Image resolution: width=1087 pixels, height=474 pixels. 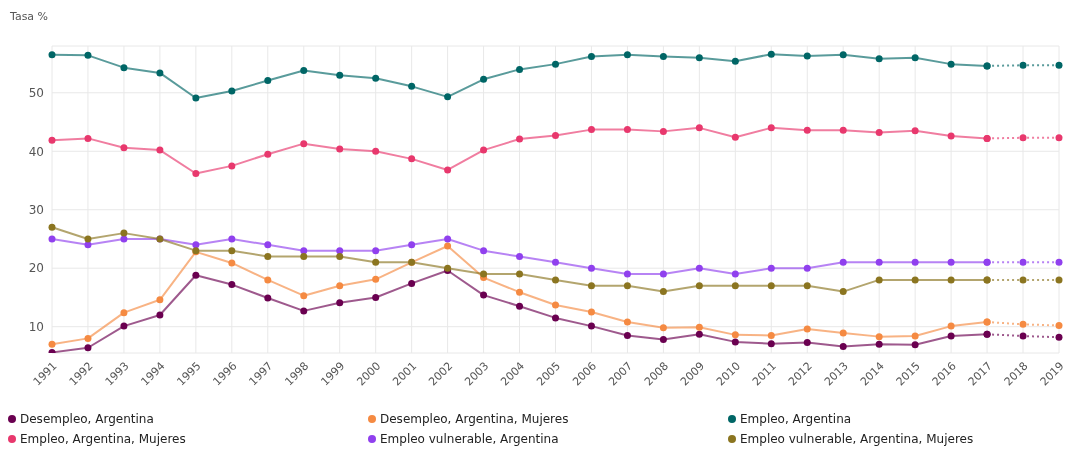 I want to click on y-tick-label: 40, so click(x=36, y=151).